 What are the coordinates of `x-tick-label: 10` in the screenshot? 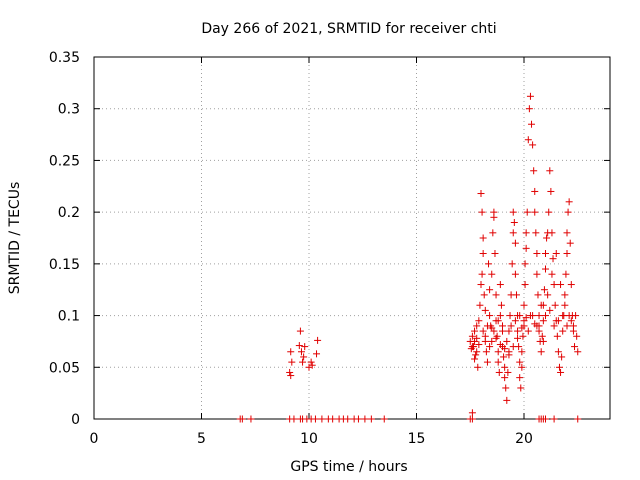 It's located at (309, 439).